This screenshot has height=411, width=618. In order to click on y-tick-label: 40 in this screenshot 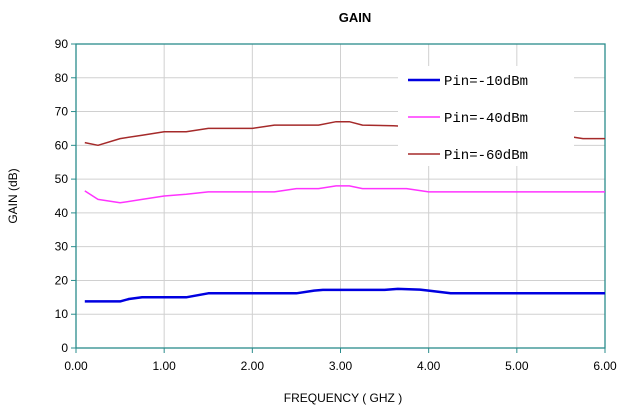, I will do `click(62, 213)`.